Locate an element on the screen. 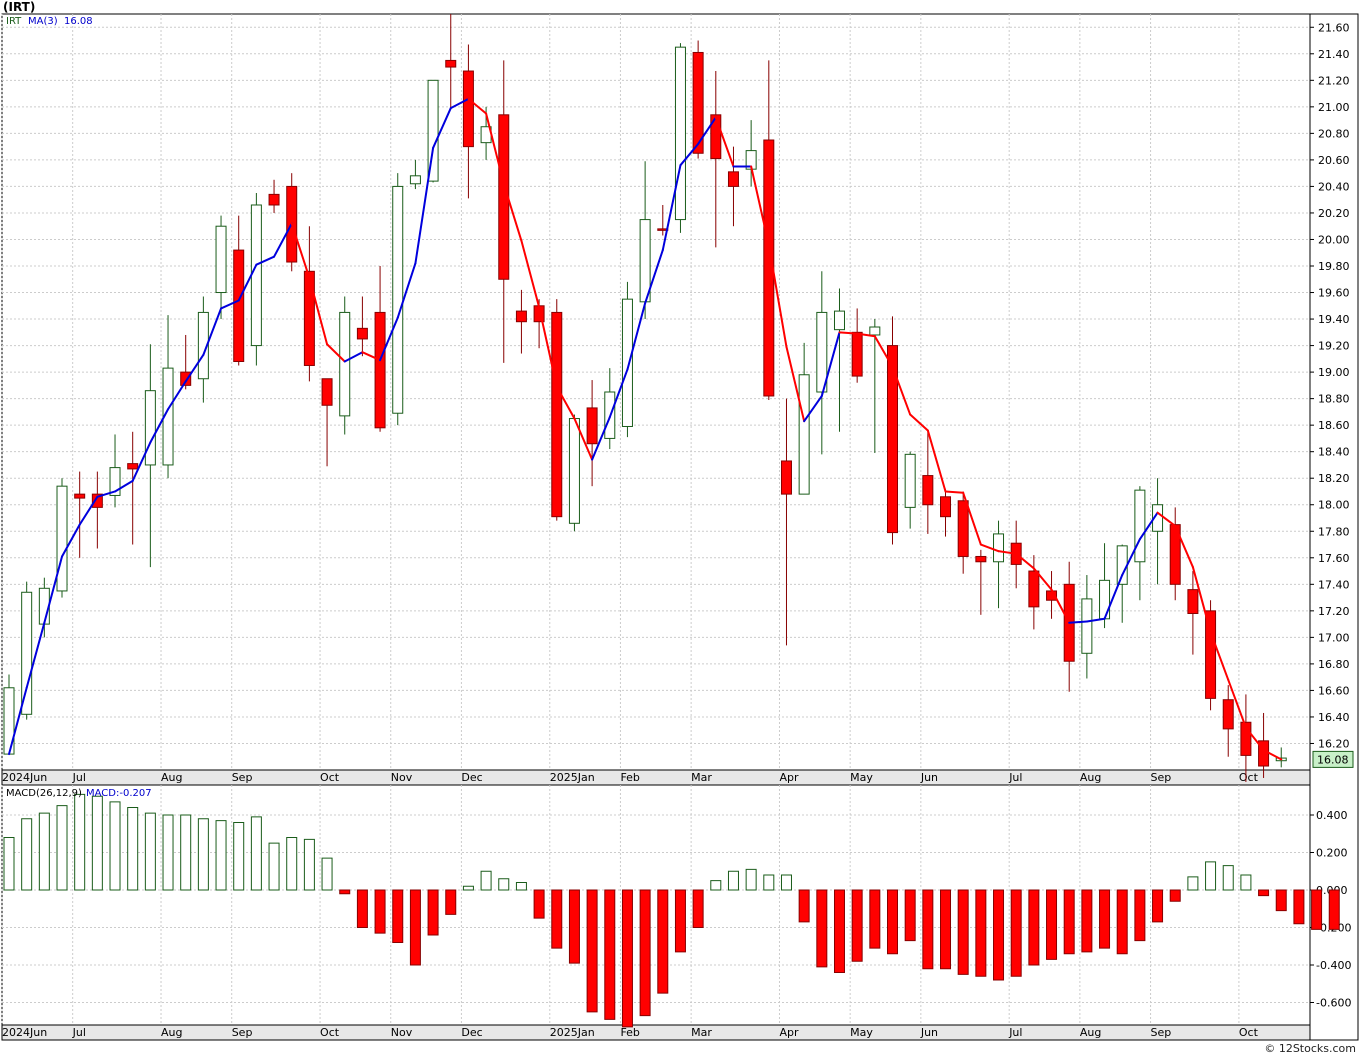  price-tick-label: 18.00 is located at coordinates (1334, 505).